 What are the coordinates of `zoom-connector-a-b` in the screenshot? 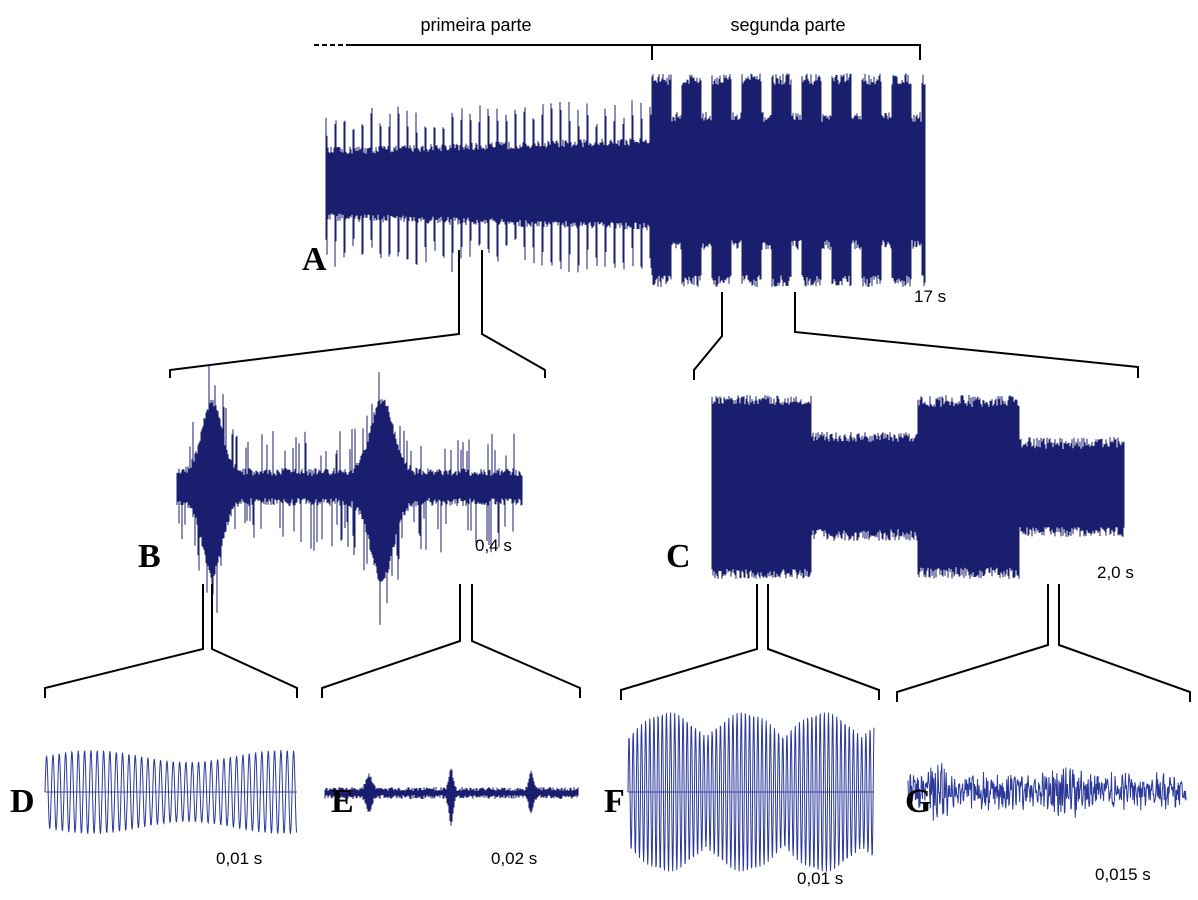 It's located at (357, 314).